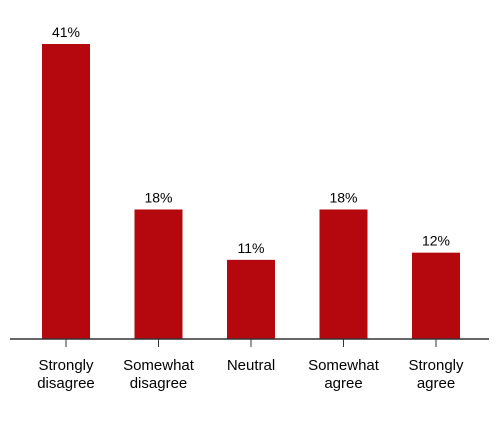 The image size is (500, 425). I want to click on value-label-4: 12%, so click(436, 241).